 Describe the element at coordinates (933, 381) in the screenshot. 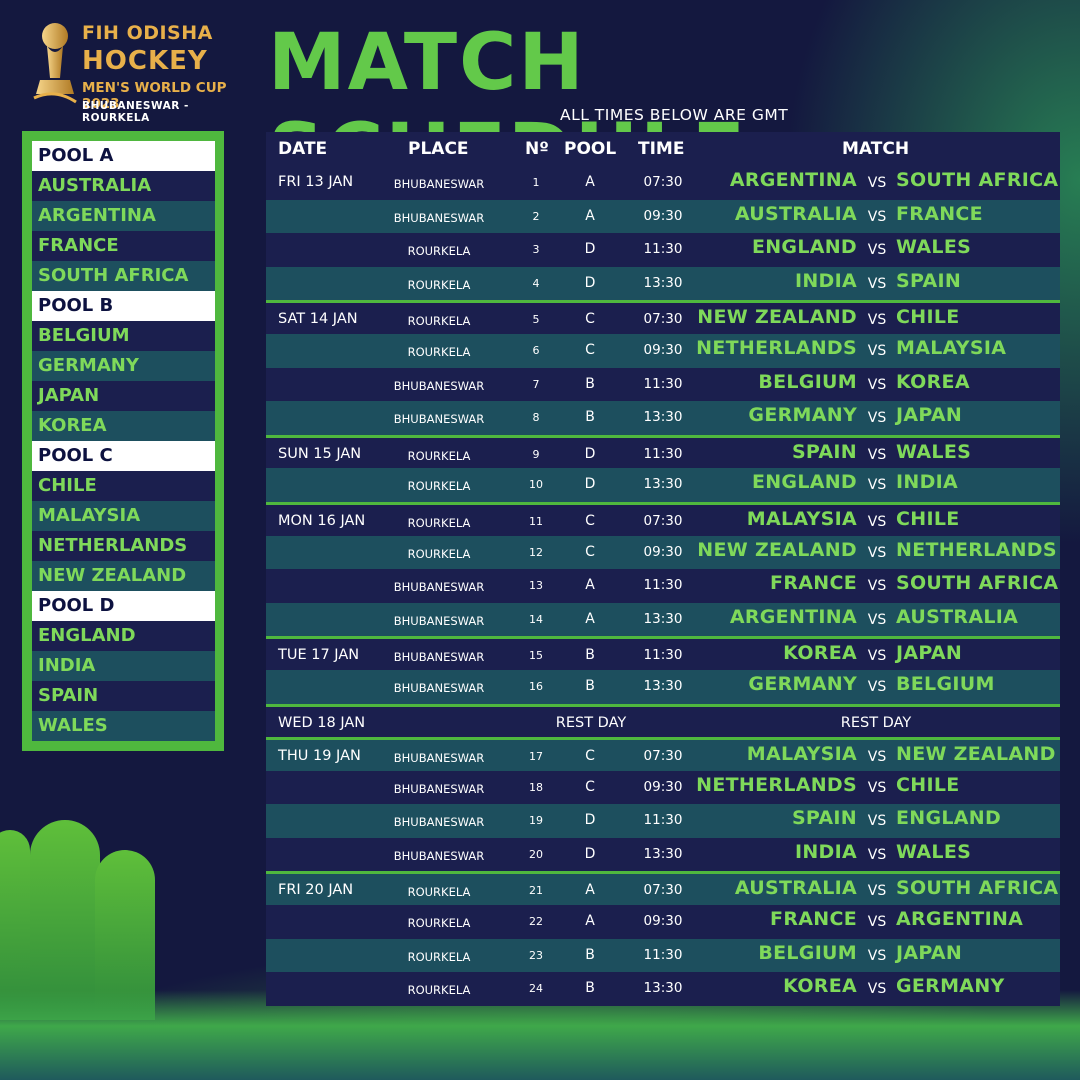

I see `away-team: KOREA` at that location.